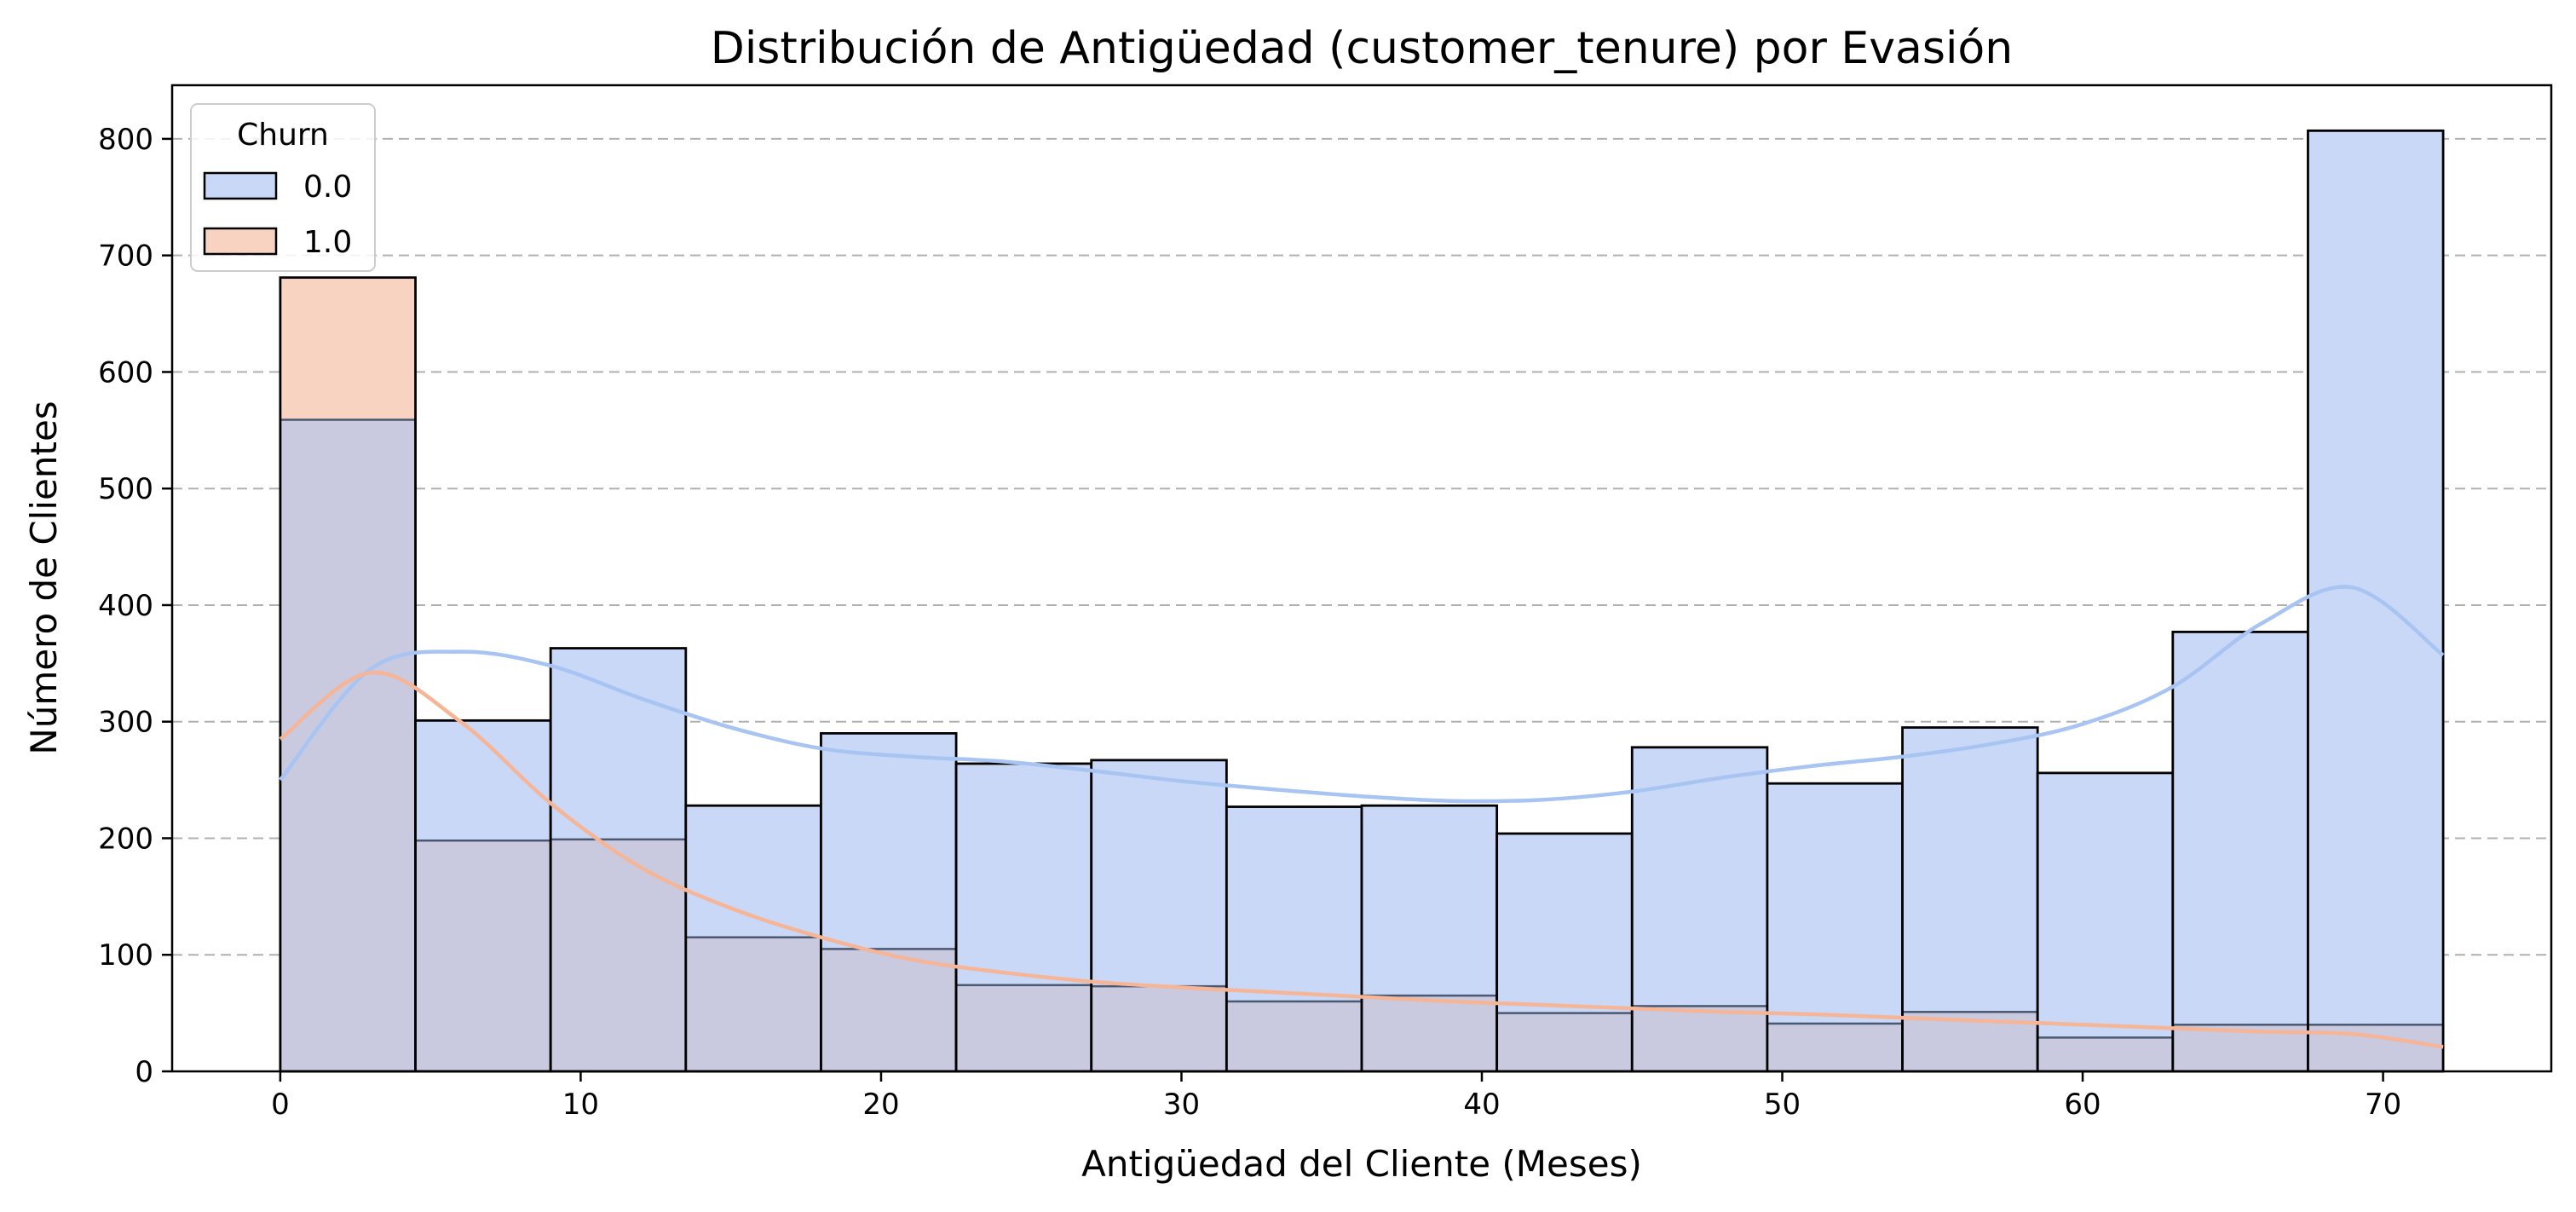 This screenshot has width=2576, height=1212. What do you see at coordinates (880, 1105) in the screenshot?
I see `x-tick-label: 20` at bounding box center [880, 1105].